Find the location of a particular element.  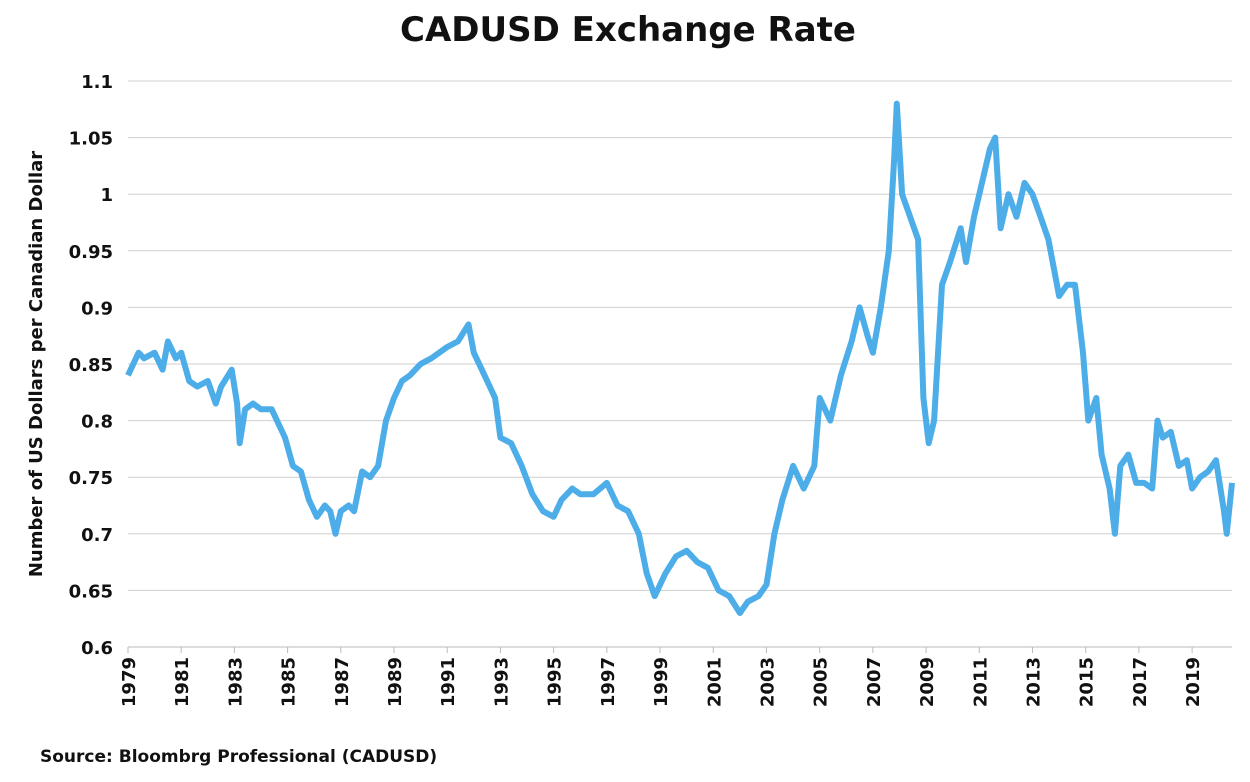

x-tick-label: 2011 is located at coordinates (980, 682).